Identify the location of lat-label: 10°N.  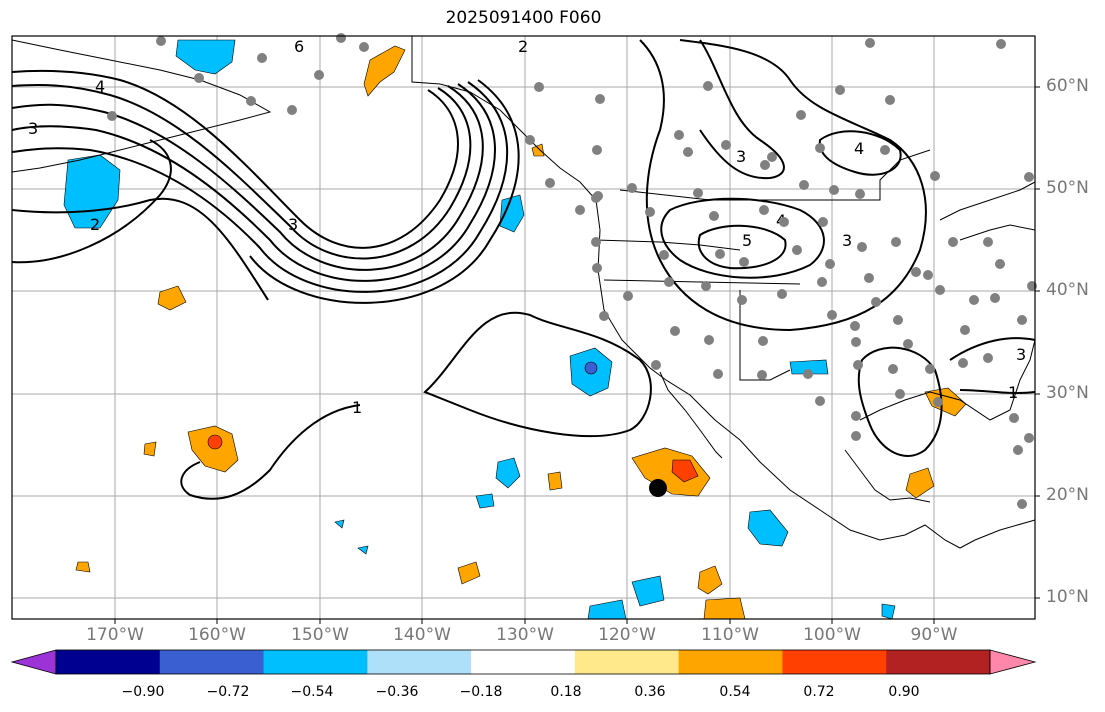
(1067, 597).